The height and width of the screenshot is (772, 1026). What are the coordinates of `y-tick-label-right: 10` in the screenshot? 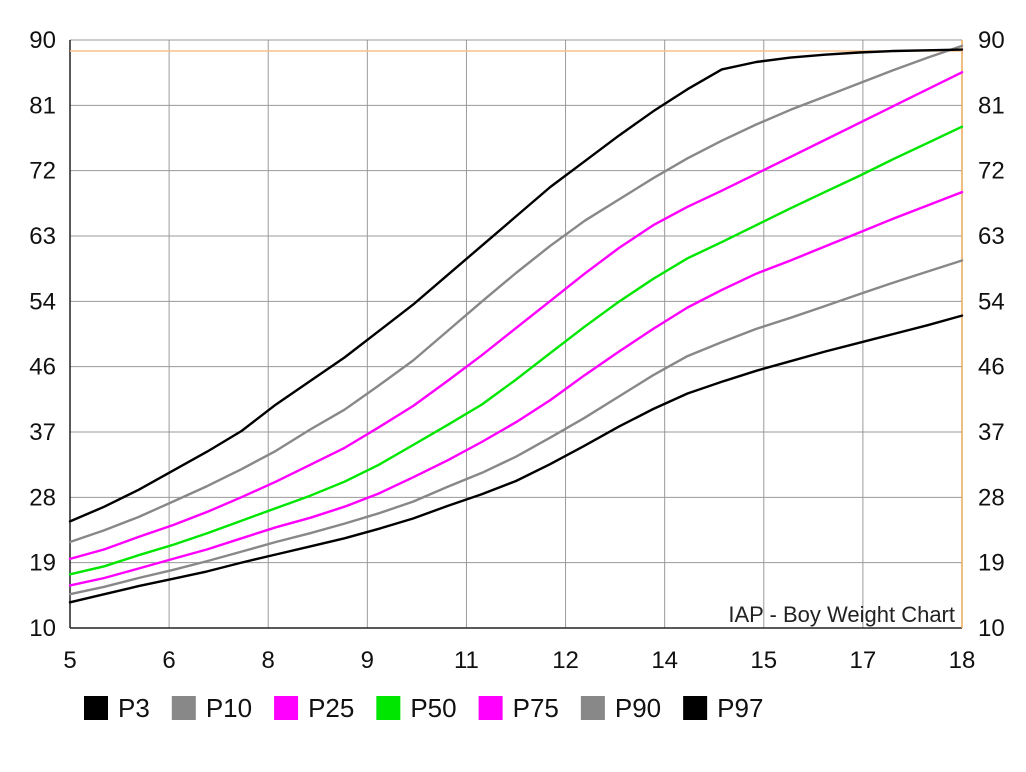 It's located at (991, 628).